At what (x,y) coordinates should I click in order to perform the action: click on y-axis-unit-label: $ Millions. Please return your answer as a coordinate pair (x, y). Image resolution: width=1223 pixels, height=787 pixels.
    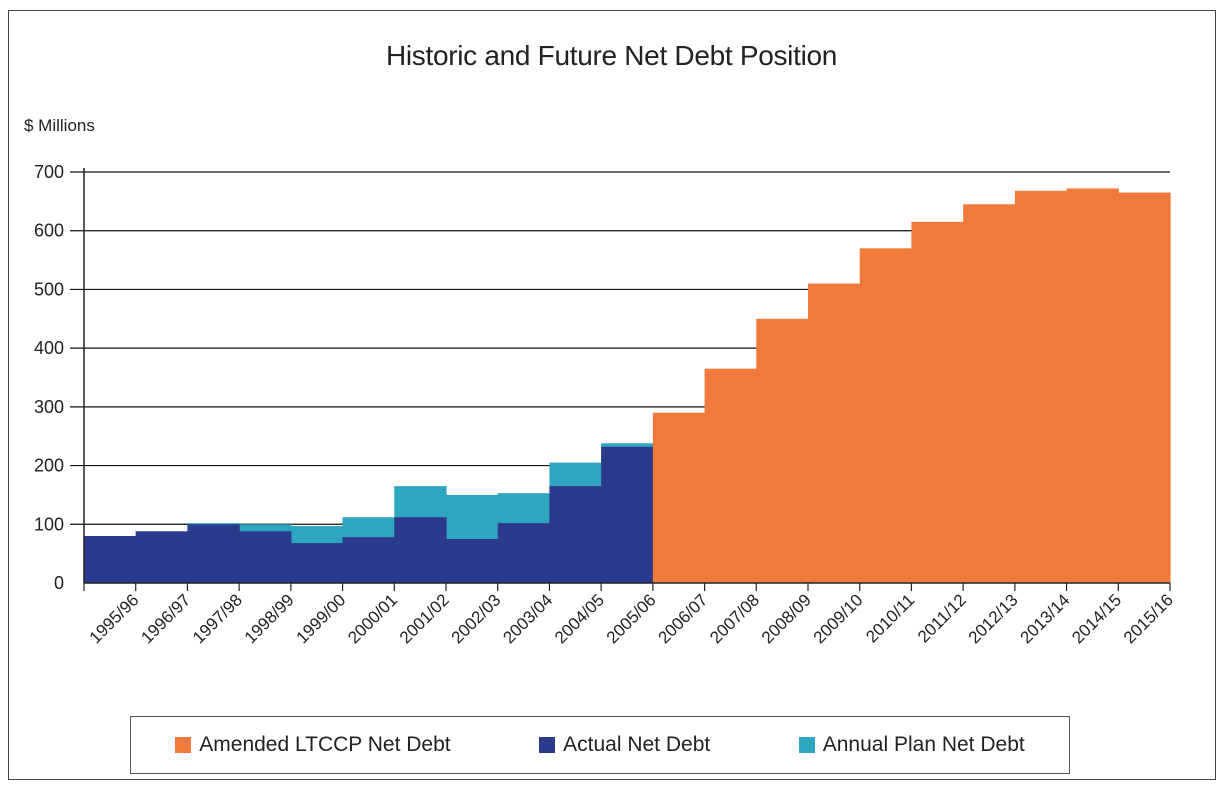
    Looking at the image, I should click on (59, 125).